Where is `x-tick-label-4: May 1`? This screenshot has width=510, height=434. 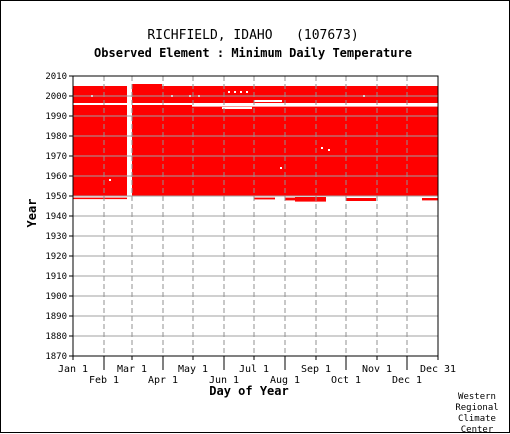
x-tick-label-4: May 1 is located at coordinates (193, 369).